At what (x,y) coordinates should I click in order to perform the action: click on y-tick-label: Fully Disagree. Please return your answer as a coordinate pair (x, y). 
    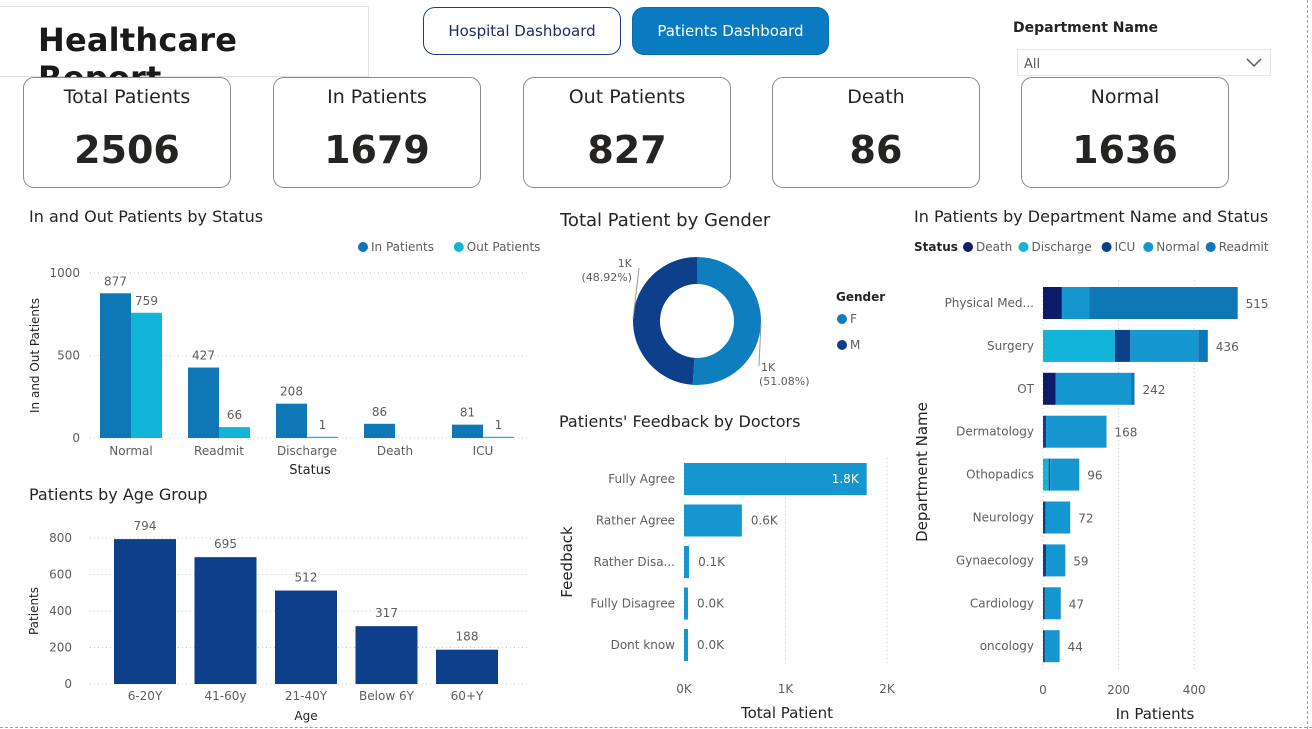
    Looking at the image, I should click on (632, 604).